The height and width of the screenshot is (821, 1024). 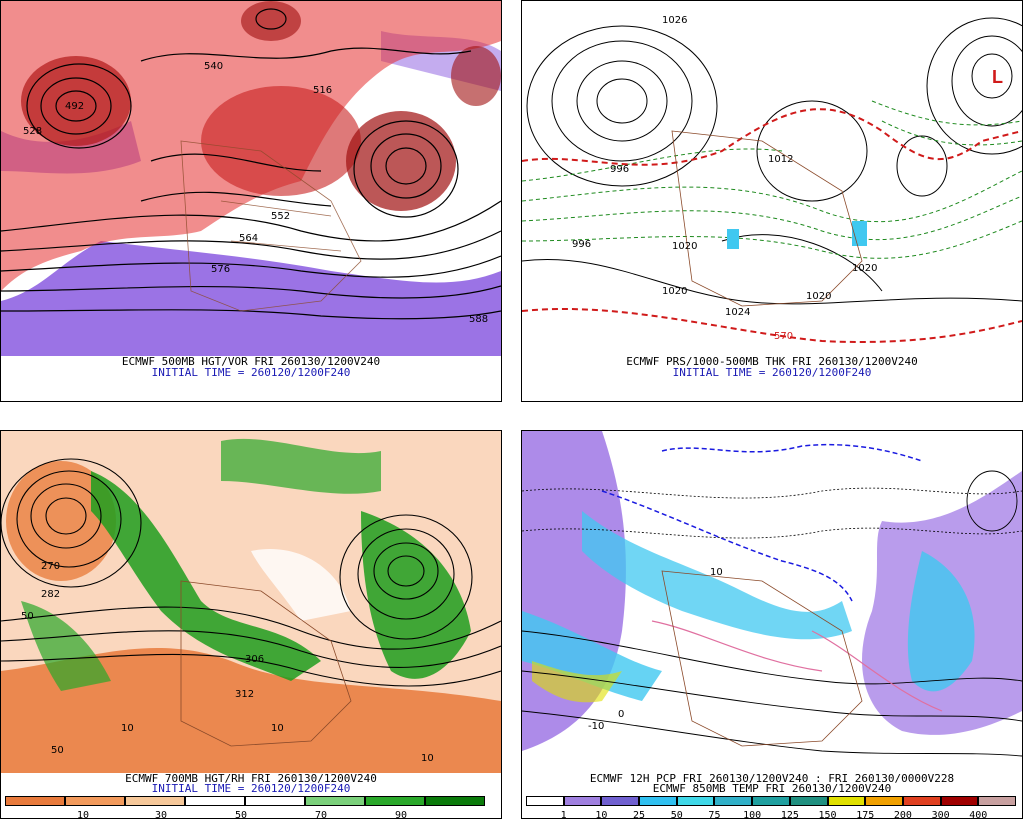 What do you see at coordinates (621, 714) in the screenshot?
I see `contour-label: 0` at bounding box center [621, 714].